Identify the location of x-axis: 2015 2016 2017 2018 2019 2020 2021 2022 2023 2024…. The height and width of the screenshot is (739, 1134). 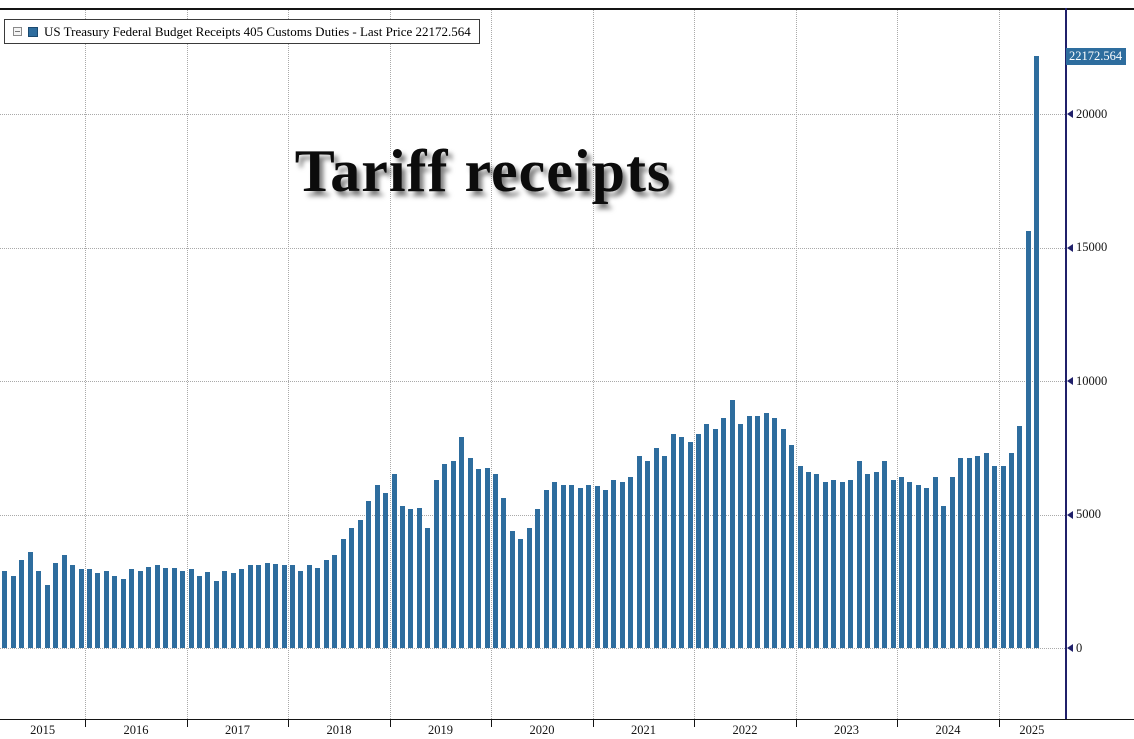
(567, 729).